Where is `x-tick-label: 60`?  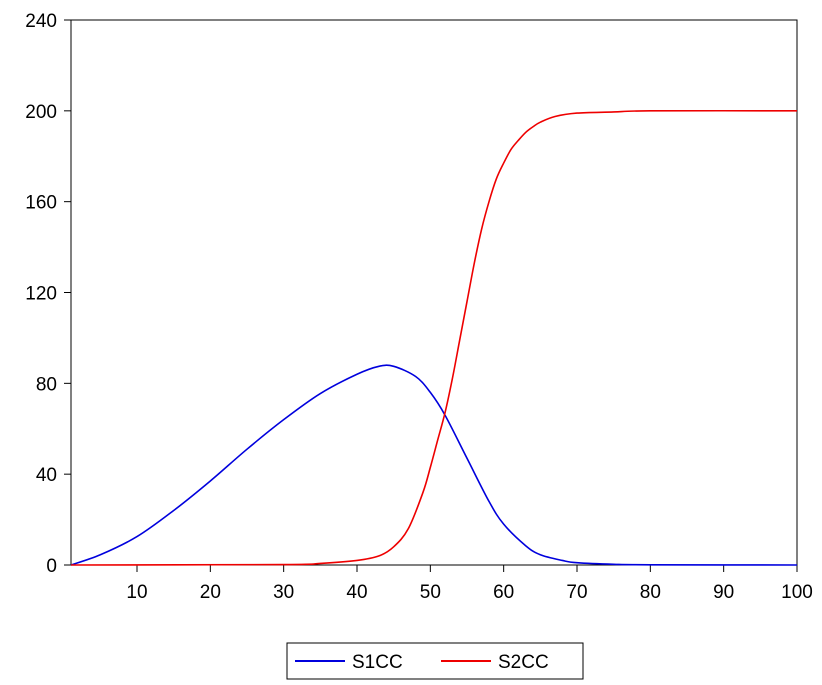
x-tick-label: 60 is located at coordinates (503, 592).